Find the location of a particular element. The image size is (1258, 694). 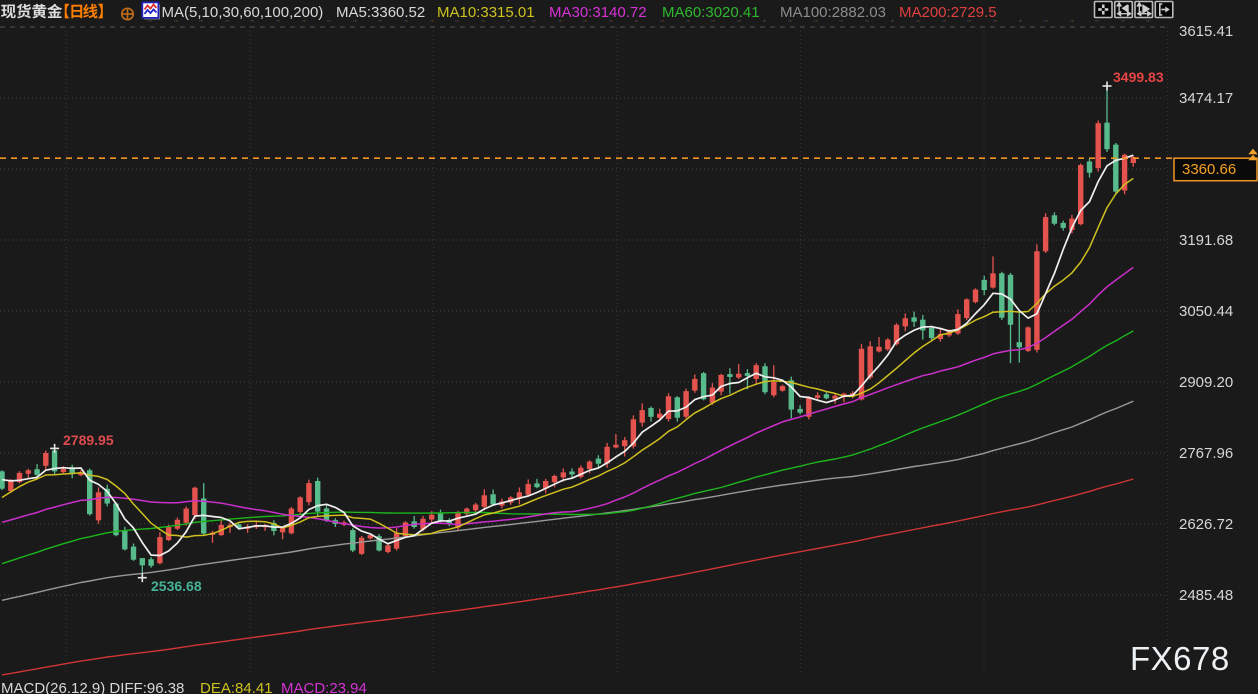

svg-text: 3191.68 is located at coordinates (1206, 240).